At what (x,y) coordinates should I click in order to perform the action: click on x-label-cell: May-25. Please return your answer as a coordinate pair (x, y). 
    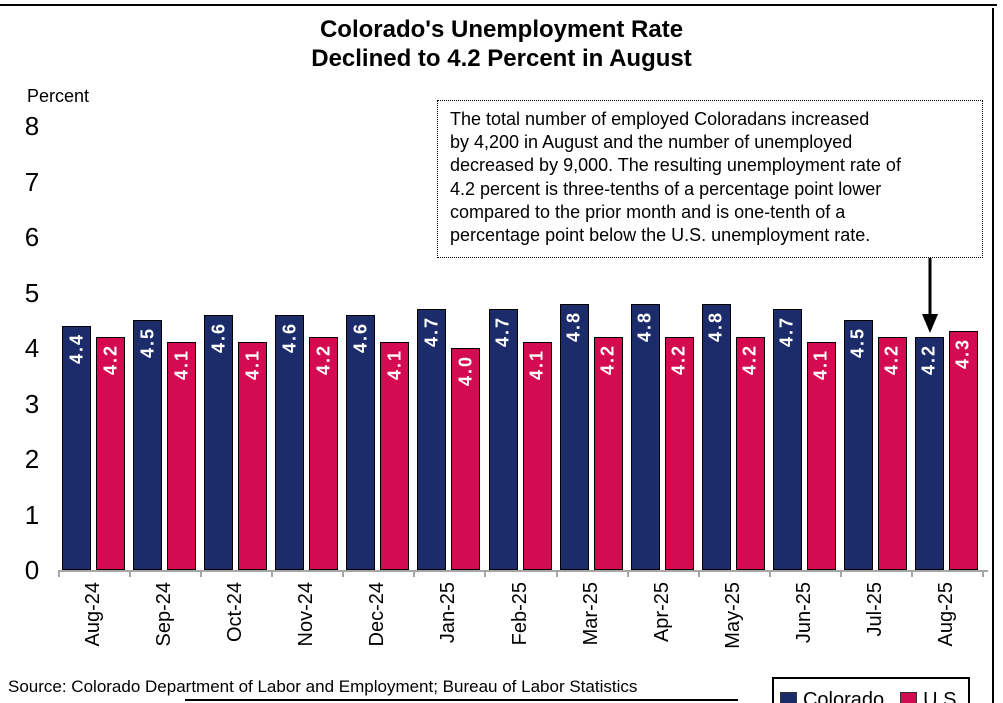
    Looking at the image, I should click on (733, 628).